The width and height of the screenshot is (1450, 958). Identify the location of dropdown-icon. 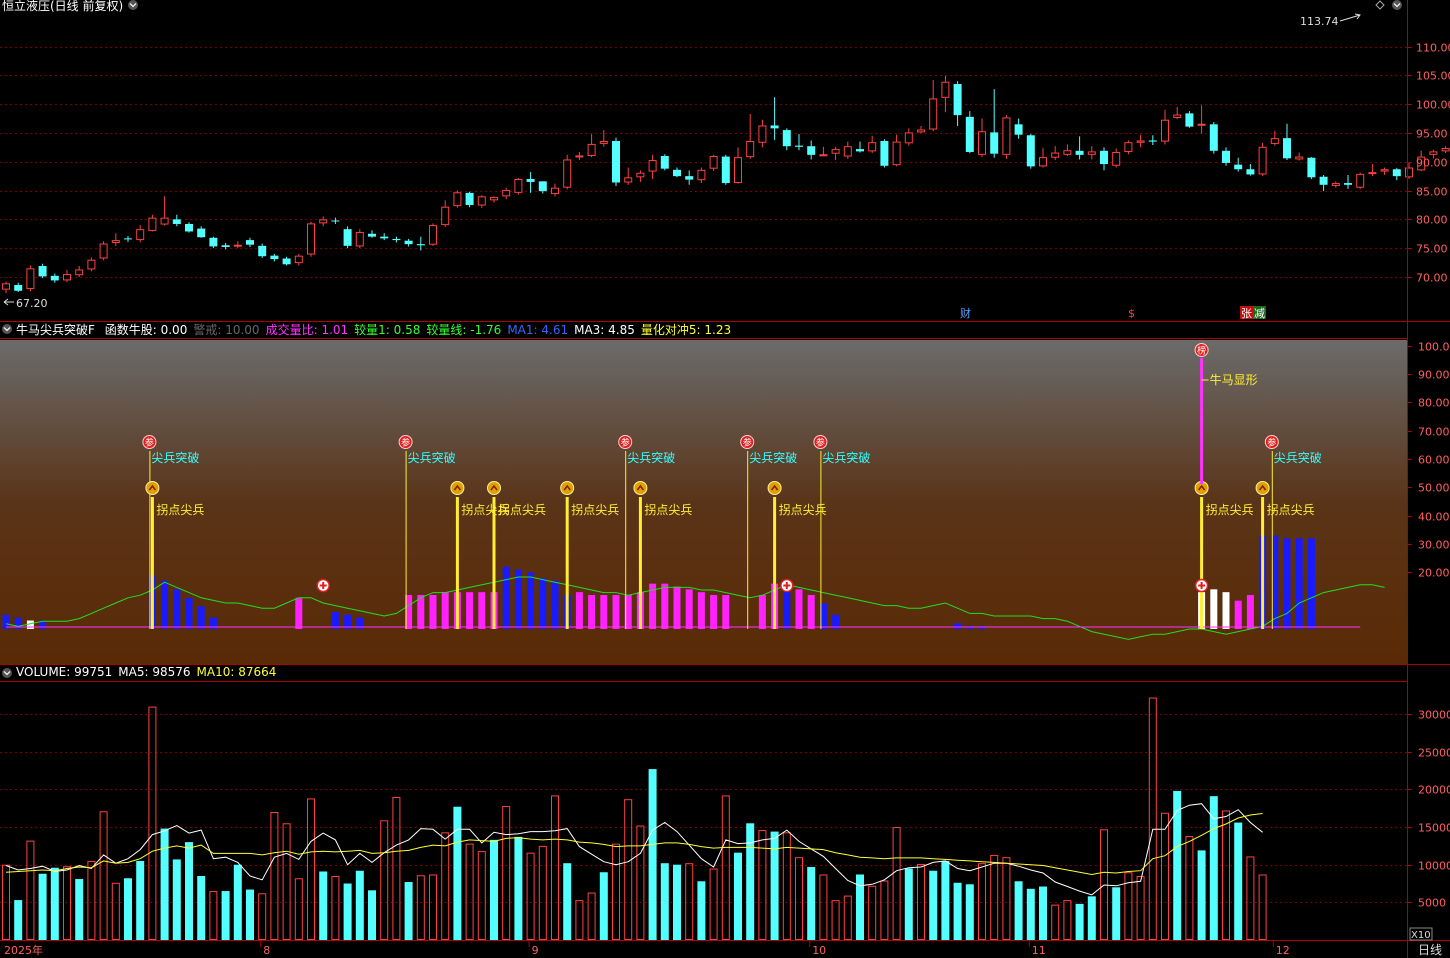
(1397, 5).